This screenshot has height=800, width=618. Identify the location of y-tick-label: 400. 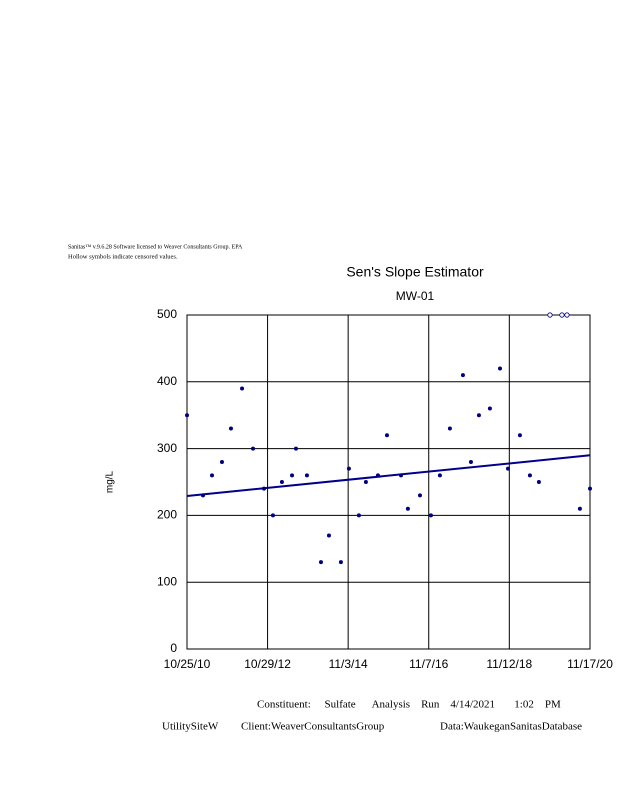
(167, 381).